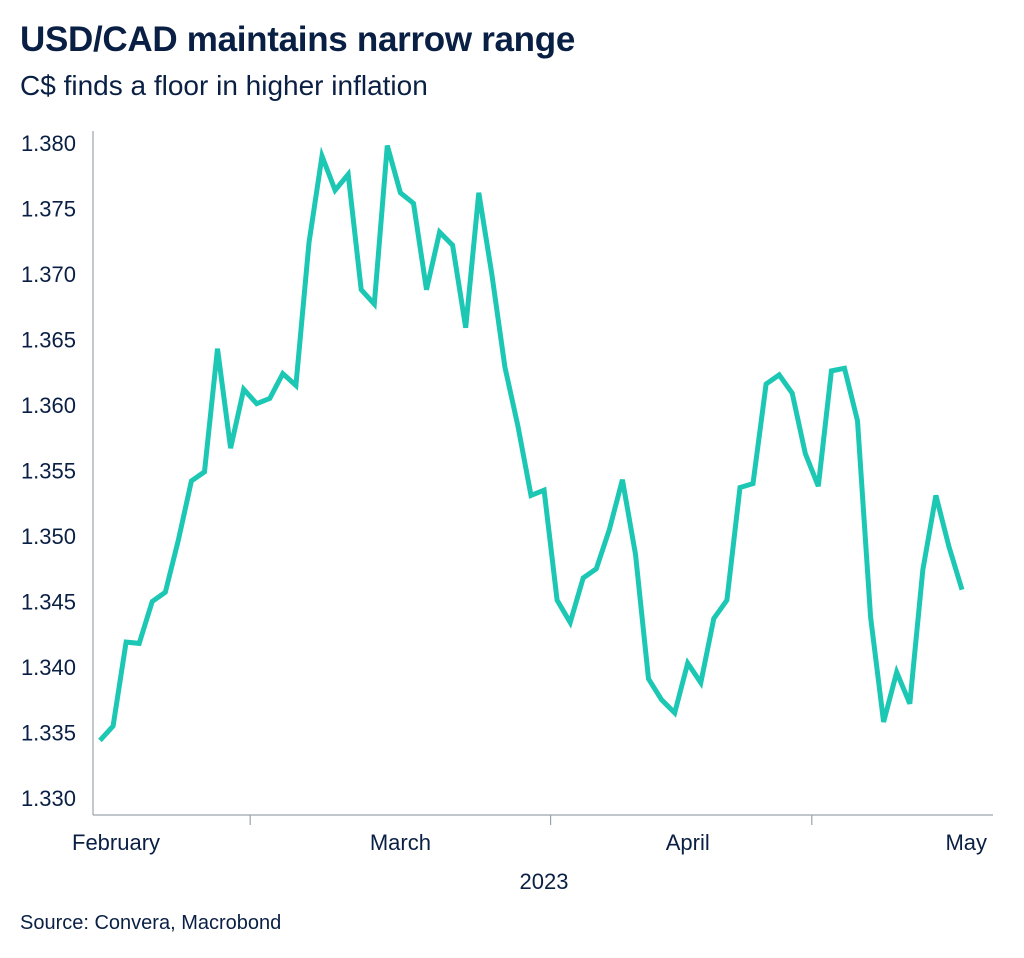 Image resolution: width=1024 pixels, height=958 pixels. What do you see at coordinates (48, 667) in the screenshot?
I see `y-tick-label: 1.340` at bounding box center [48, 667].